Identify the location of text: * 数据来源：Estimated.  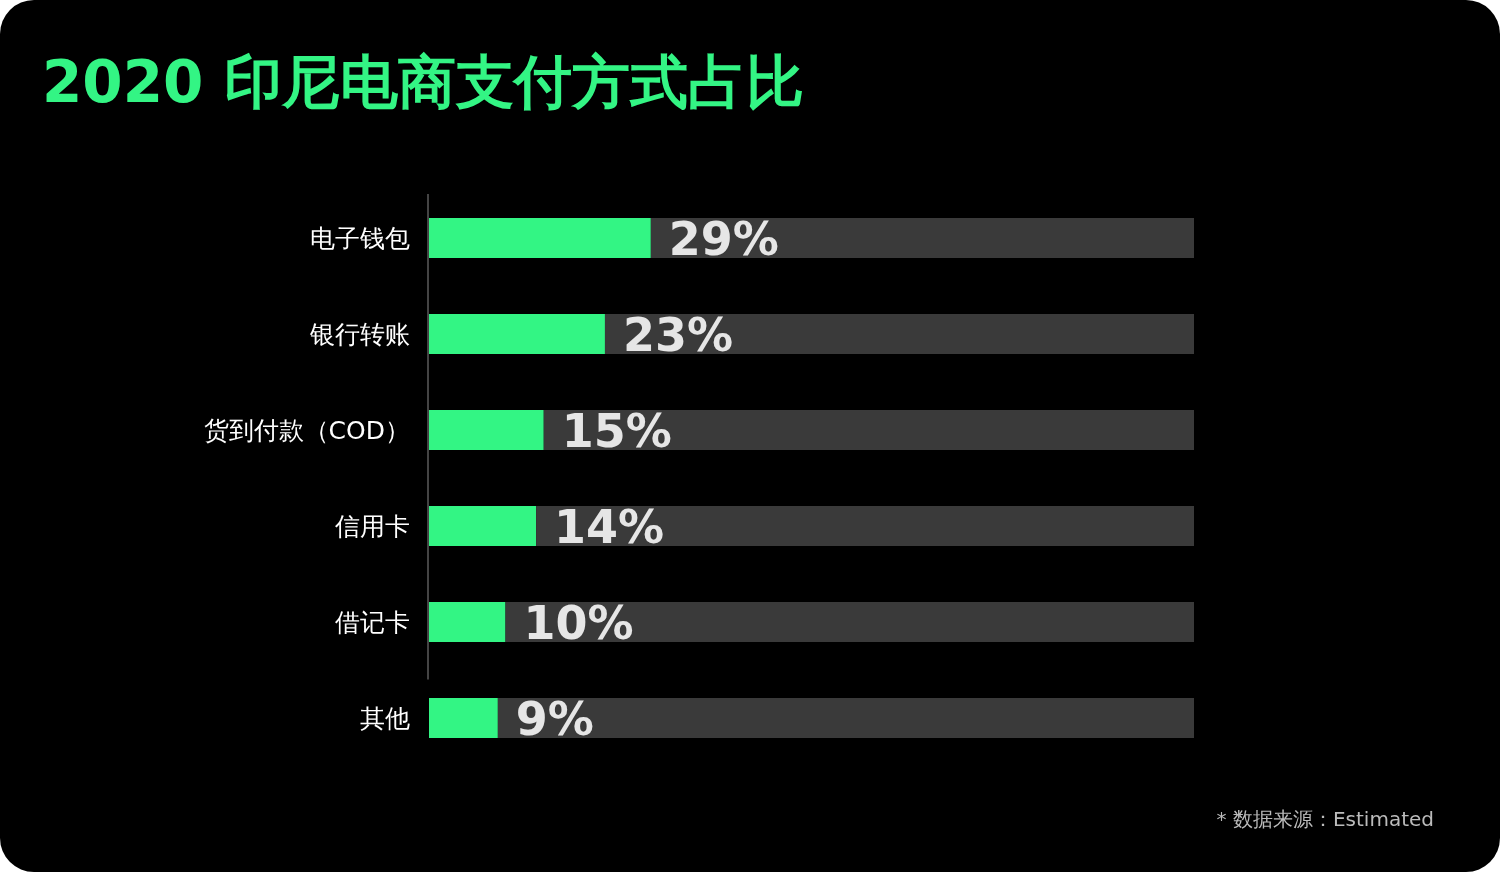
(1325, 819).